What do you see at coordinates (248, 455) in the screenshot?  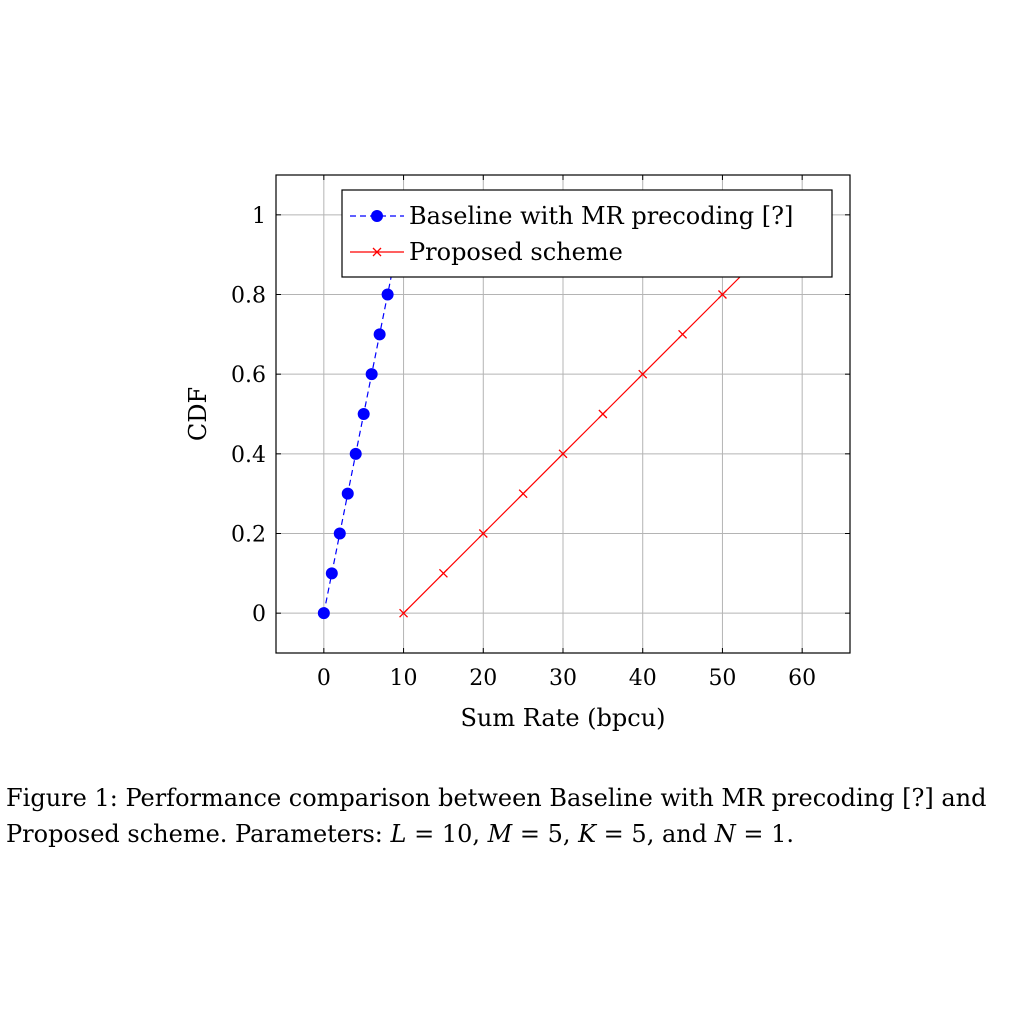 I see `y-tick-label: 0.4` at bounding box center [248, 455].